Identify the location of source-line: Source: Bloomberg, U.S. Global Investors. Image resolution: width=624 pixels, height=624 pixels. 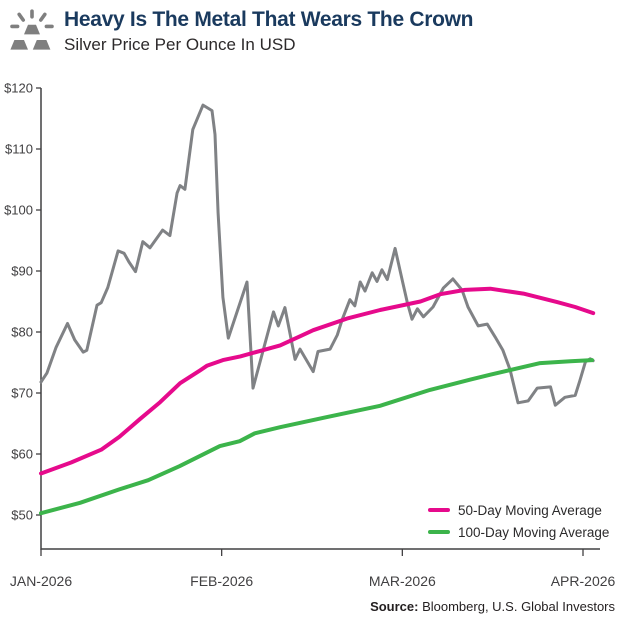
(492, 606).